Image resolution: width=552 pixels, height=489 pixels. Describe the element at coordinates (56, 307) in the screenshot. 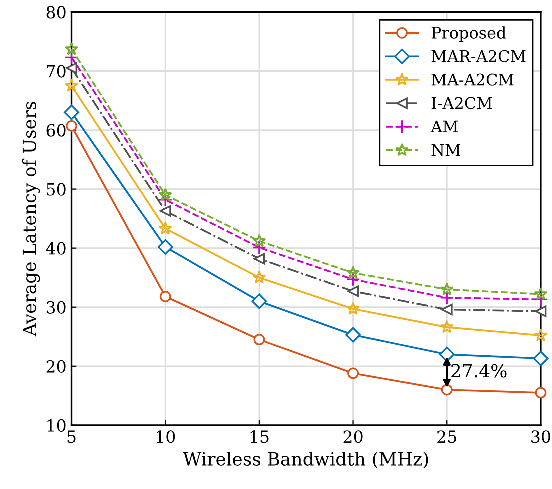

I see `y-tick-label: 30` at that location.